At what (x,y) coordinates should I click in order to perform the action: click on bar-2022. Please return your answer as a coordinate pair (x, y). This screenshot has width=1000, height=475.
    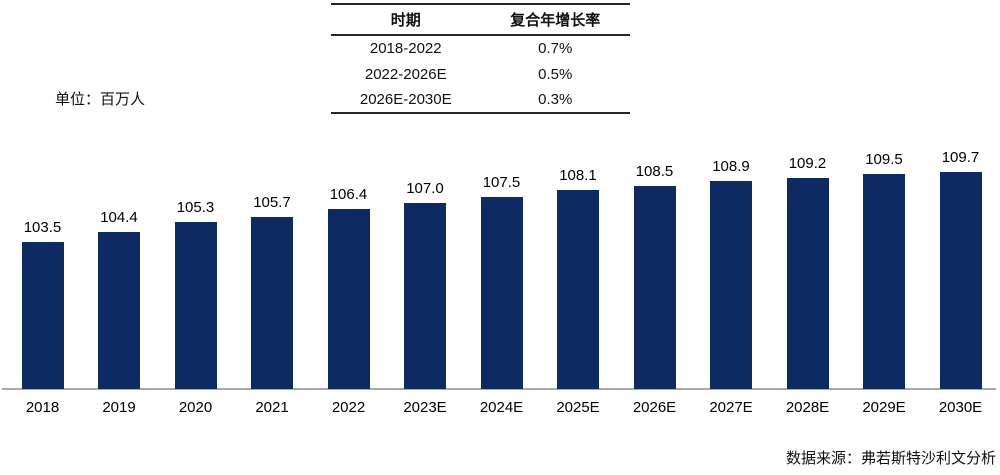
    Looking at the image, I should click on (348, 299).